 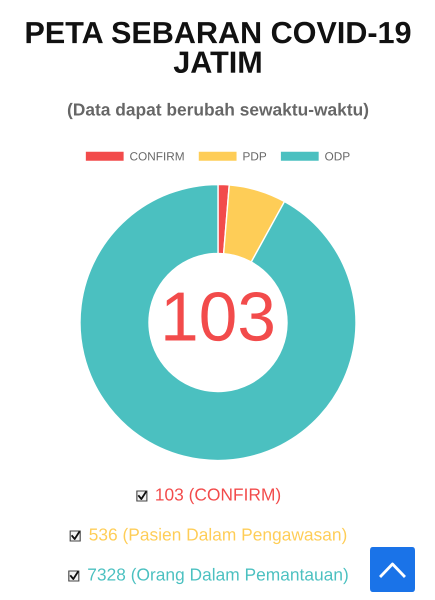 What do you see at coordinates (337, 156) in the screenshot?
I see `legend-label: ODP` at bounding box center [337, 156].